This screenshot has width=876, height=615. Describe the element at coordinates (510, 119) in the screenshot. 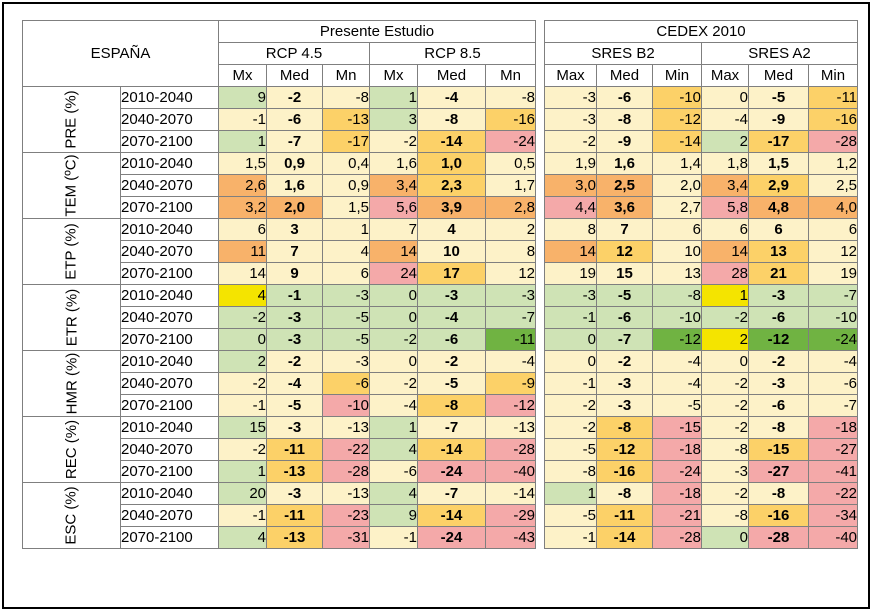

I see `value-cell: -16` at that location.